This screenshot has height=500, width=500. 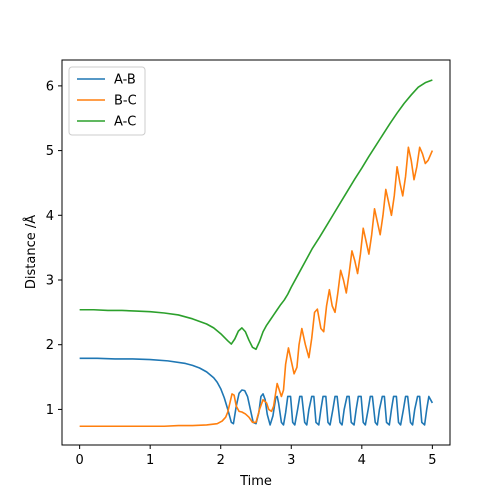 What do you see at coordinates (50, 86) in the screenshot?
I see `y-tick-label: 6` at bounding box center [50, 86].